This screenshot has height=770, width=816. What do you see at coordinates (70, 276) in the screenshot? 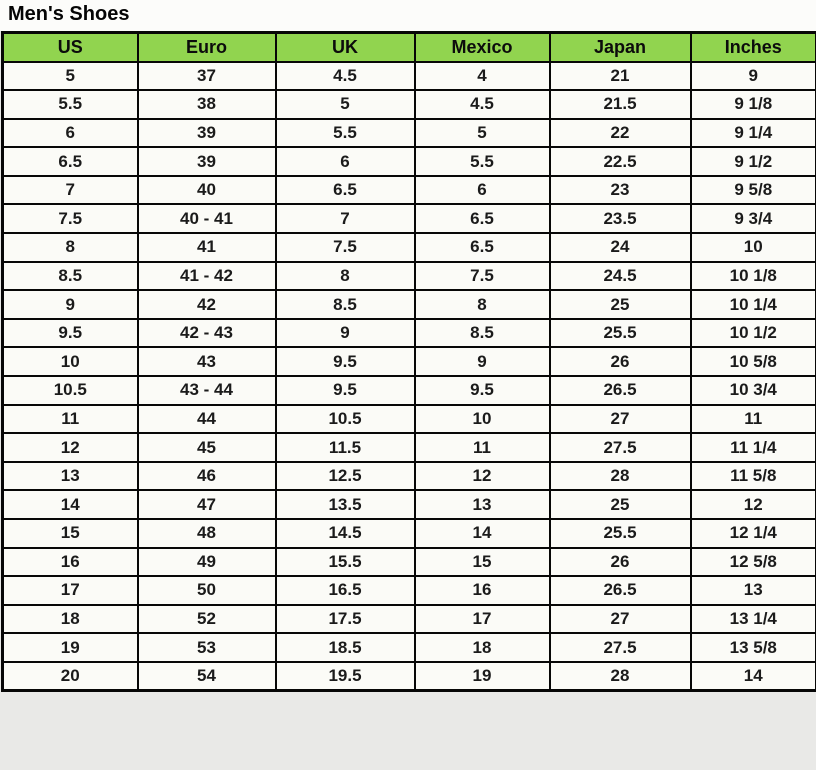
I see `table-cell: 8.5` at bounding box center [70, 276].